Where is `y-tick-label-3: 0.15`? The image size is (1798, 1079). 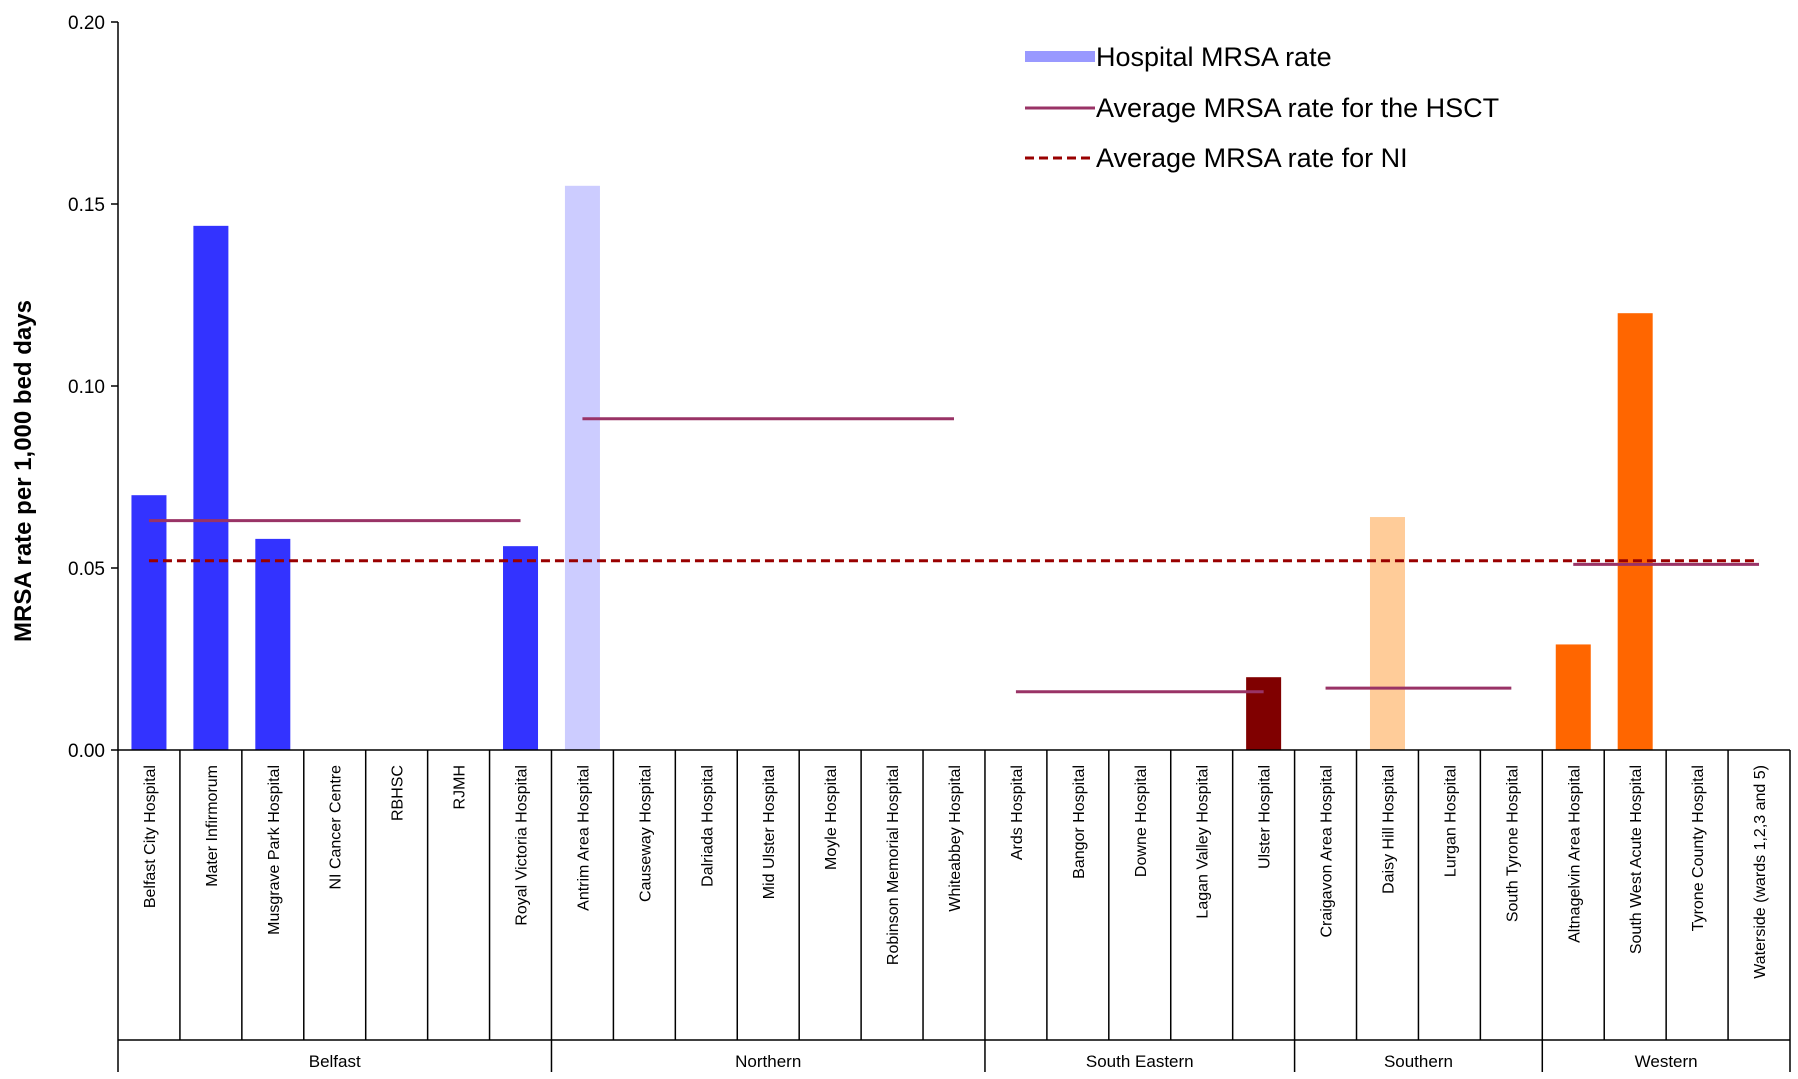 y-tick-label-3: 0.15 is located at coordinates (86, 205).